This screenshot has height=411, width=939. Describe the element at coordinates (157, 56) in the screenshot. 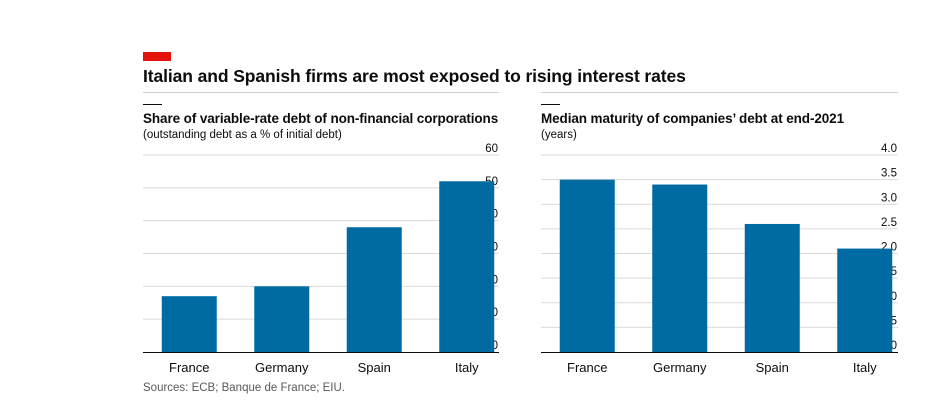

I see `brand-accent-bar` at that location.